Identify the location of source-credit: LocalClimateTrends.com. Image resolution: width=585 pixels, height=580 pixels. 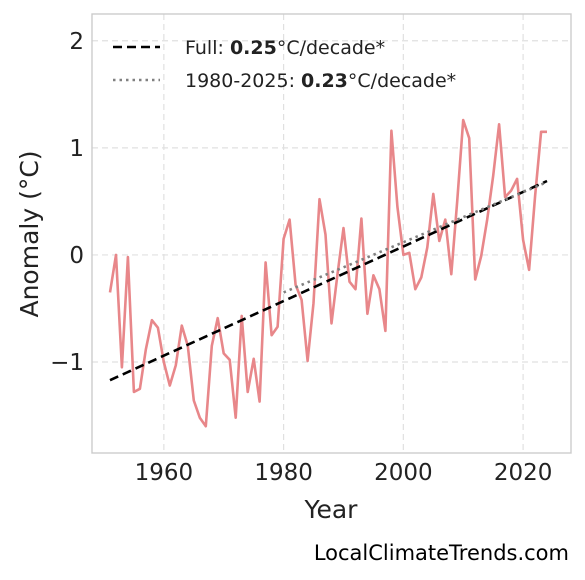
(441, 553).